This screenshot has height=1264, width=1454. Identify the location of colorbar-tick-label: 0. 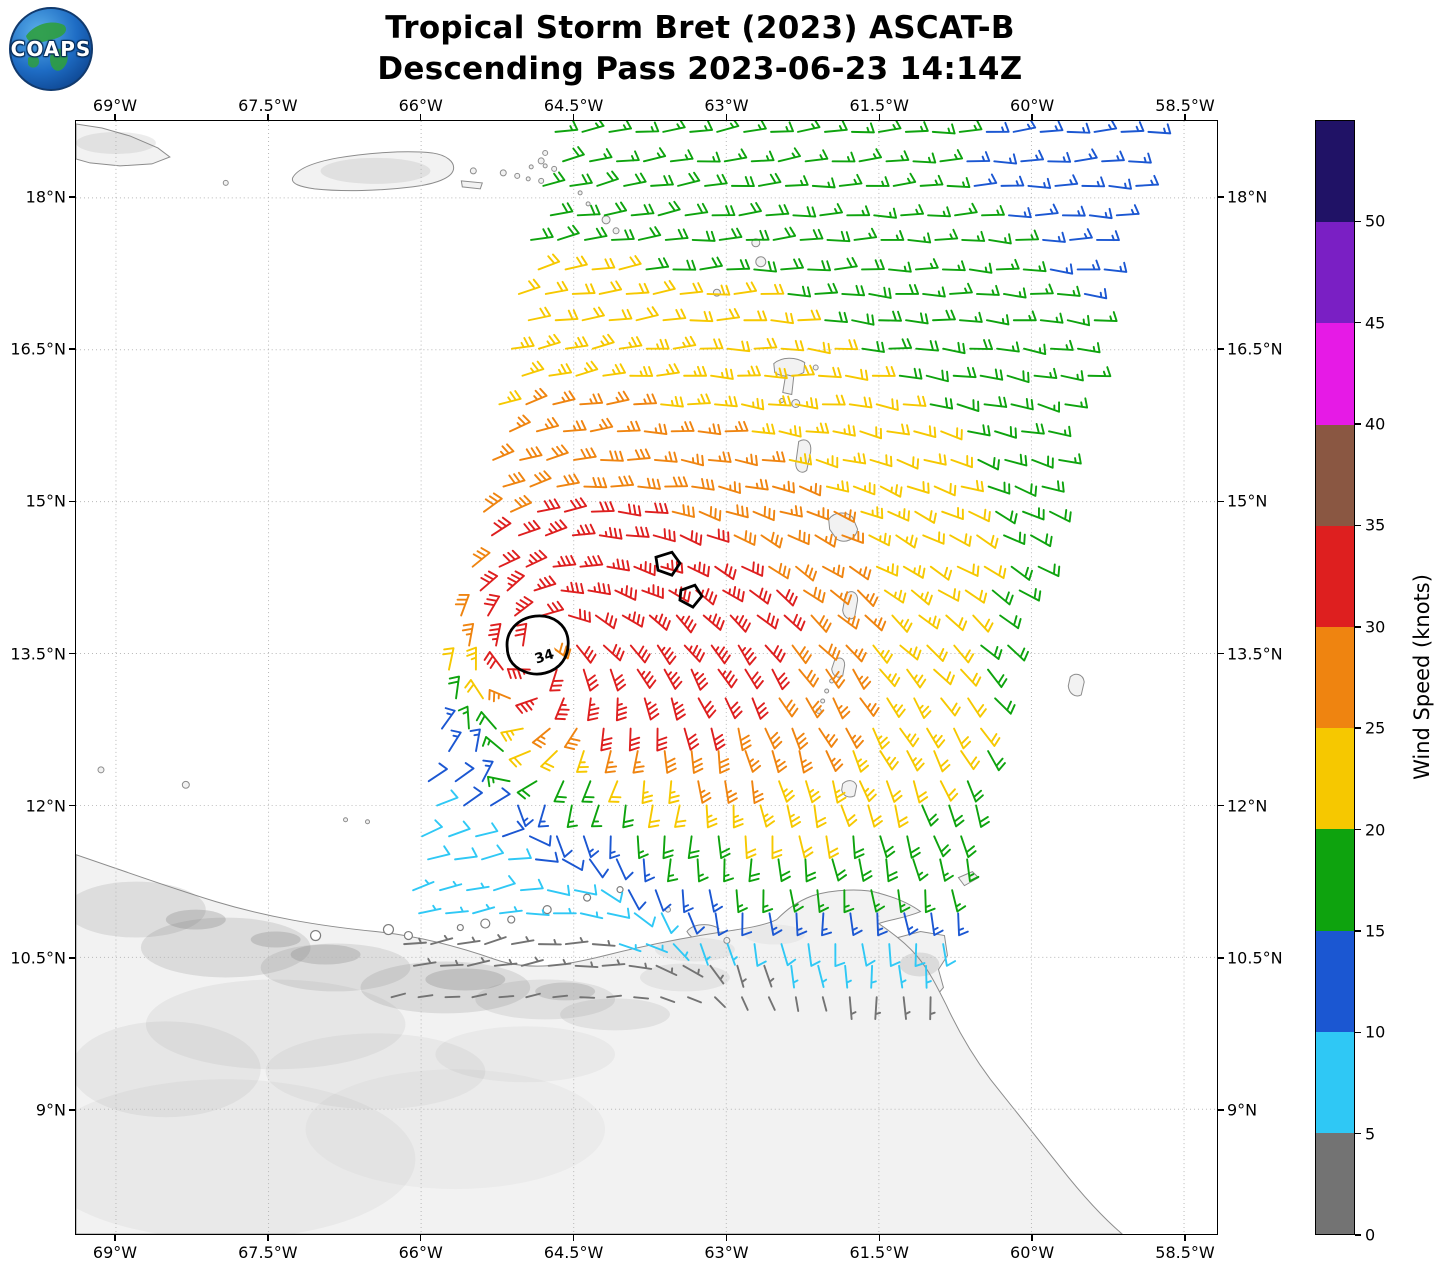
(1370, 1235).